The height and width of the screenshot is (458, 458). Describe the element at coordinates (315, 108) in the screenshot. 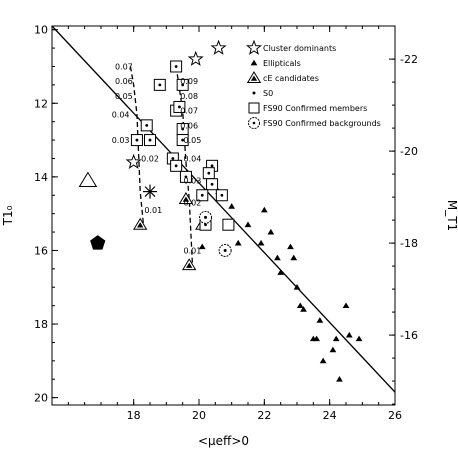

I see `legend-label: FS90 Confirmed members` at that location.